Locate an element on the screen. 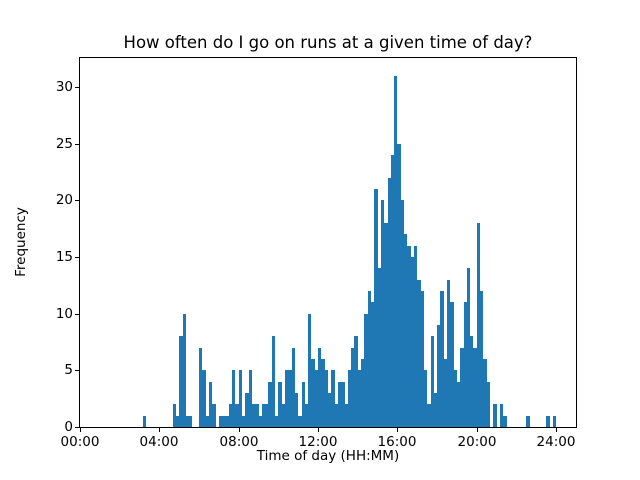  x-axis-tick-label: 20:00 is located at coordinates (477, 442).